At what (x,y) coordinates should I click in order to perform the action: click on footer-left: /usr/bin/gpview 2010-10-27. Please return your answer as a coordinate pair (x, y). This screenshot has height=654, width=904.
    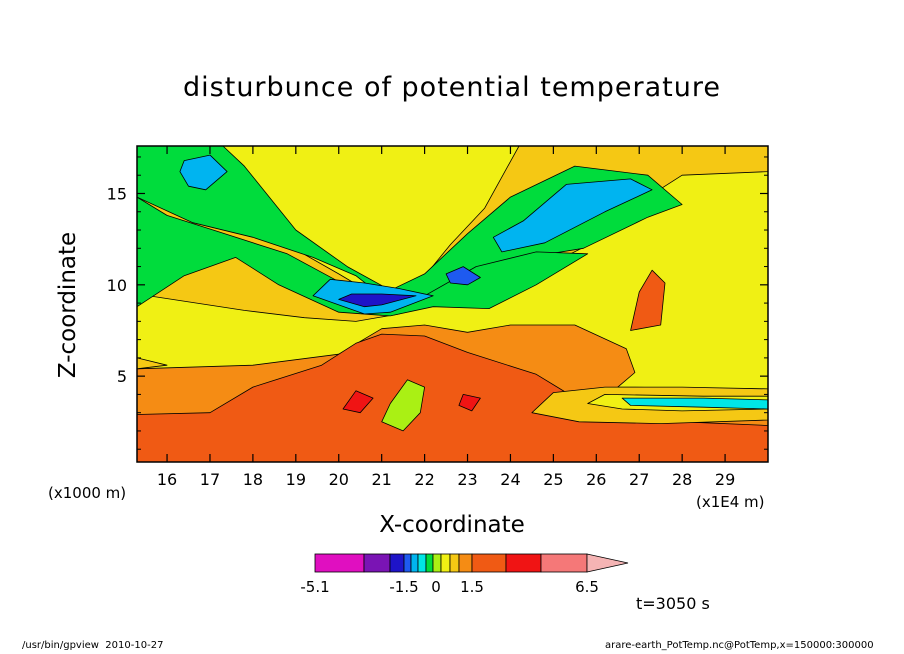
    Looking at the image, I should click on (93, 645).